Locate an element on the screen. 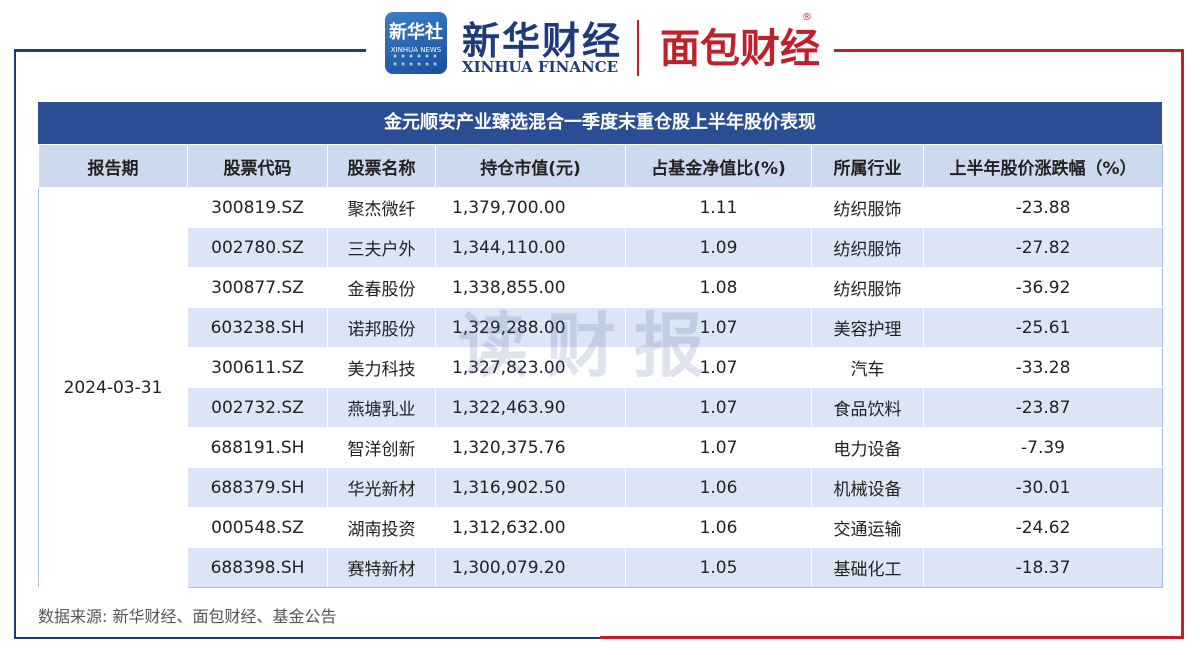 This screenshot has height=655, width=1200. cell-value: 1,338,855.00 is located at coordinates (530, 287).